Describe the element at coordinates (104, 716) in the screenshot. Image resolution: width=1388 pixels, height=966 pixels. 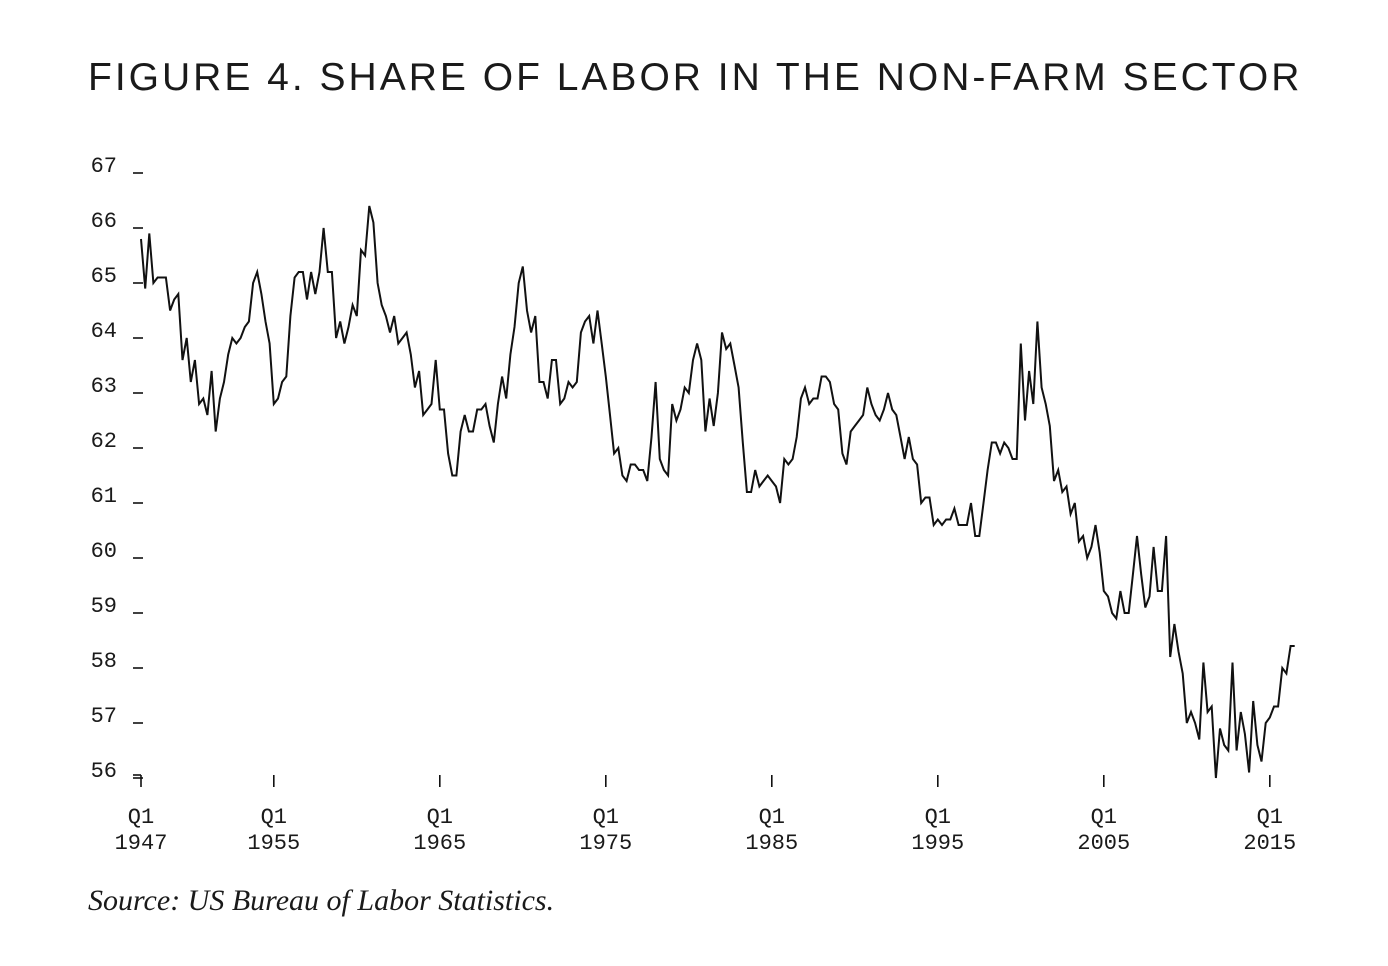
I see `y-tick-label: 57` at that location.